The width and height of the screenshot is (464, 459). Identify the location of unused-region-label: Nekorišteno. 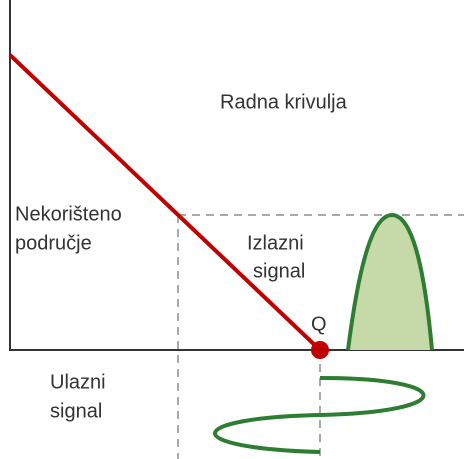
(68, 214).